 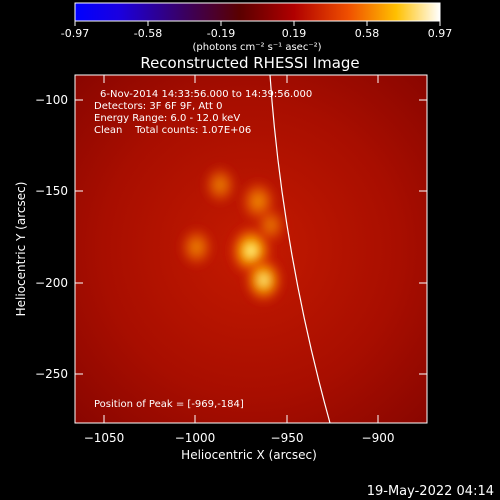 What do you see at coordinates (158, 106) in the screenshot?
I see `detectors-annotation: Detectors: 3F 6F 9F, Att 0` at bounding box center [158, 106].